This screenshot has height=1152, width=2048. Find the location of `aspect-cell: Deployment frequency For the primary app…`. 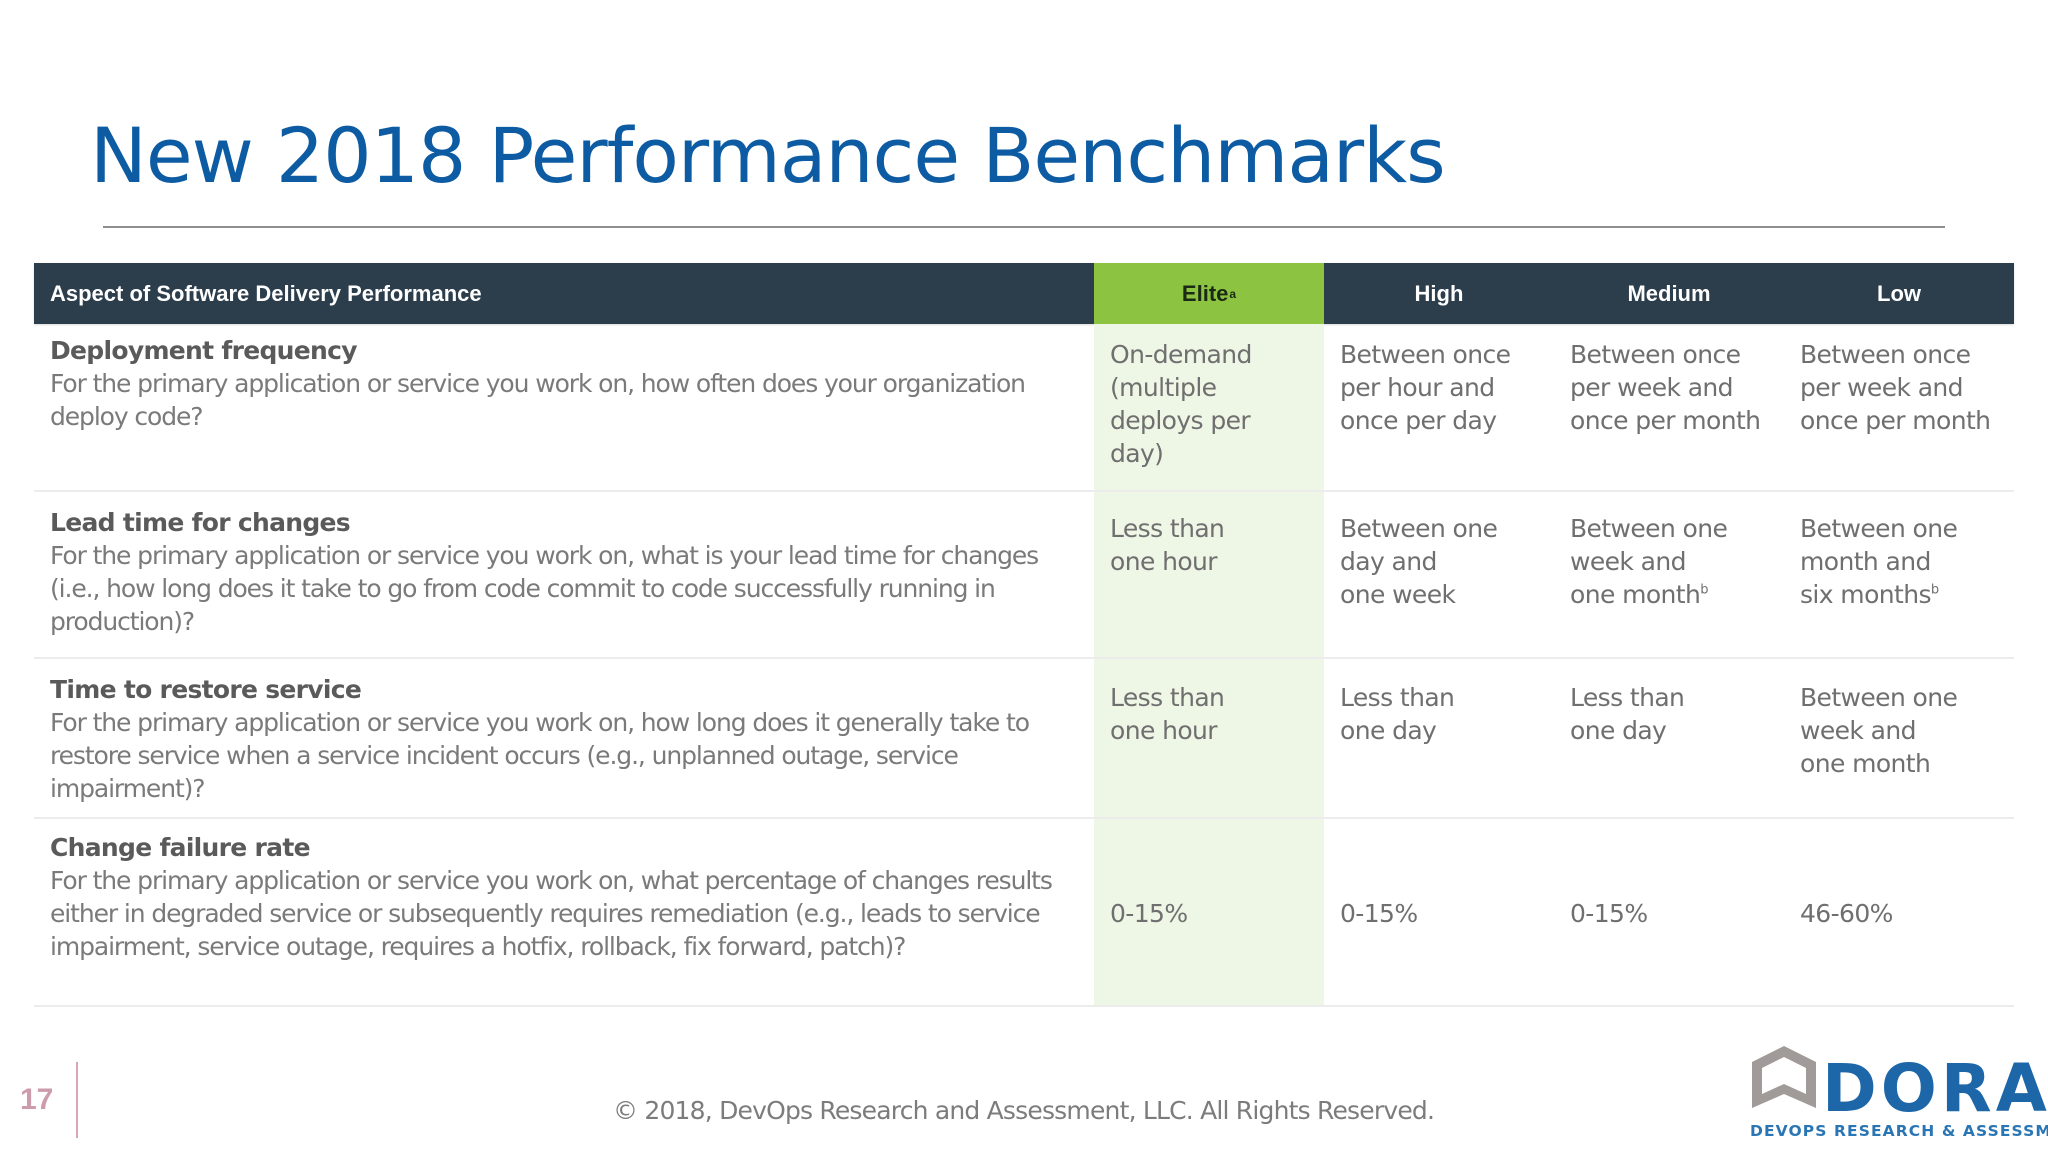

aspect-cell: Deployment frequency For the primary app… is located at coordinates (564, 407).